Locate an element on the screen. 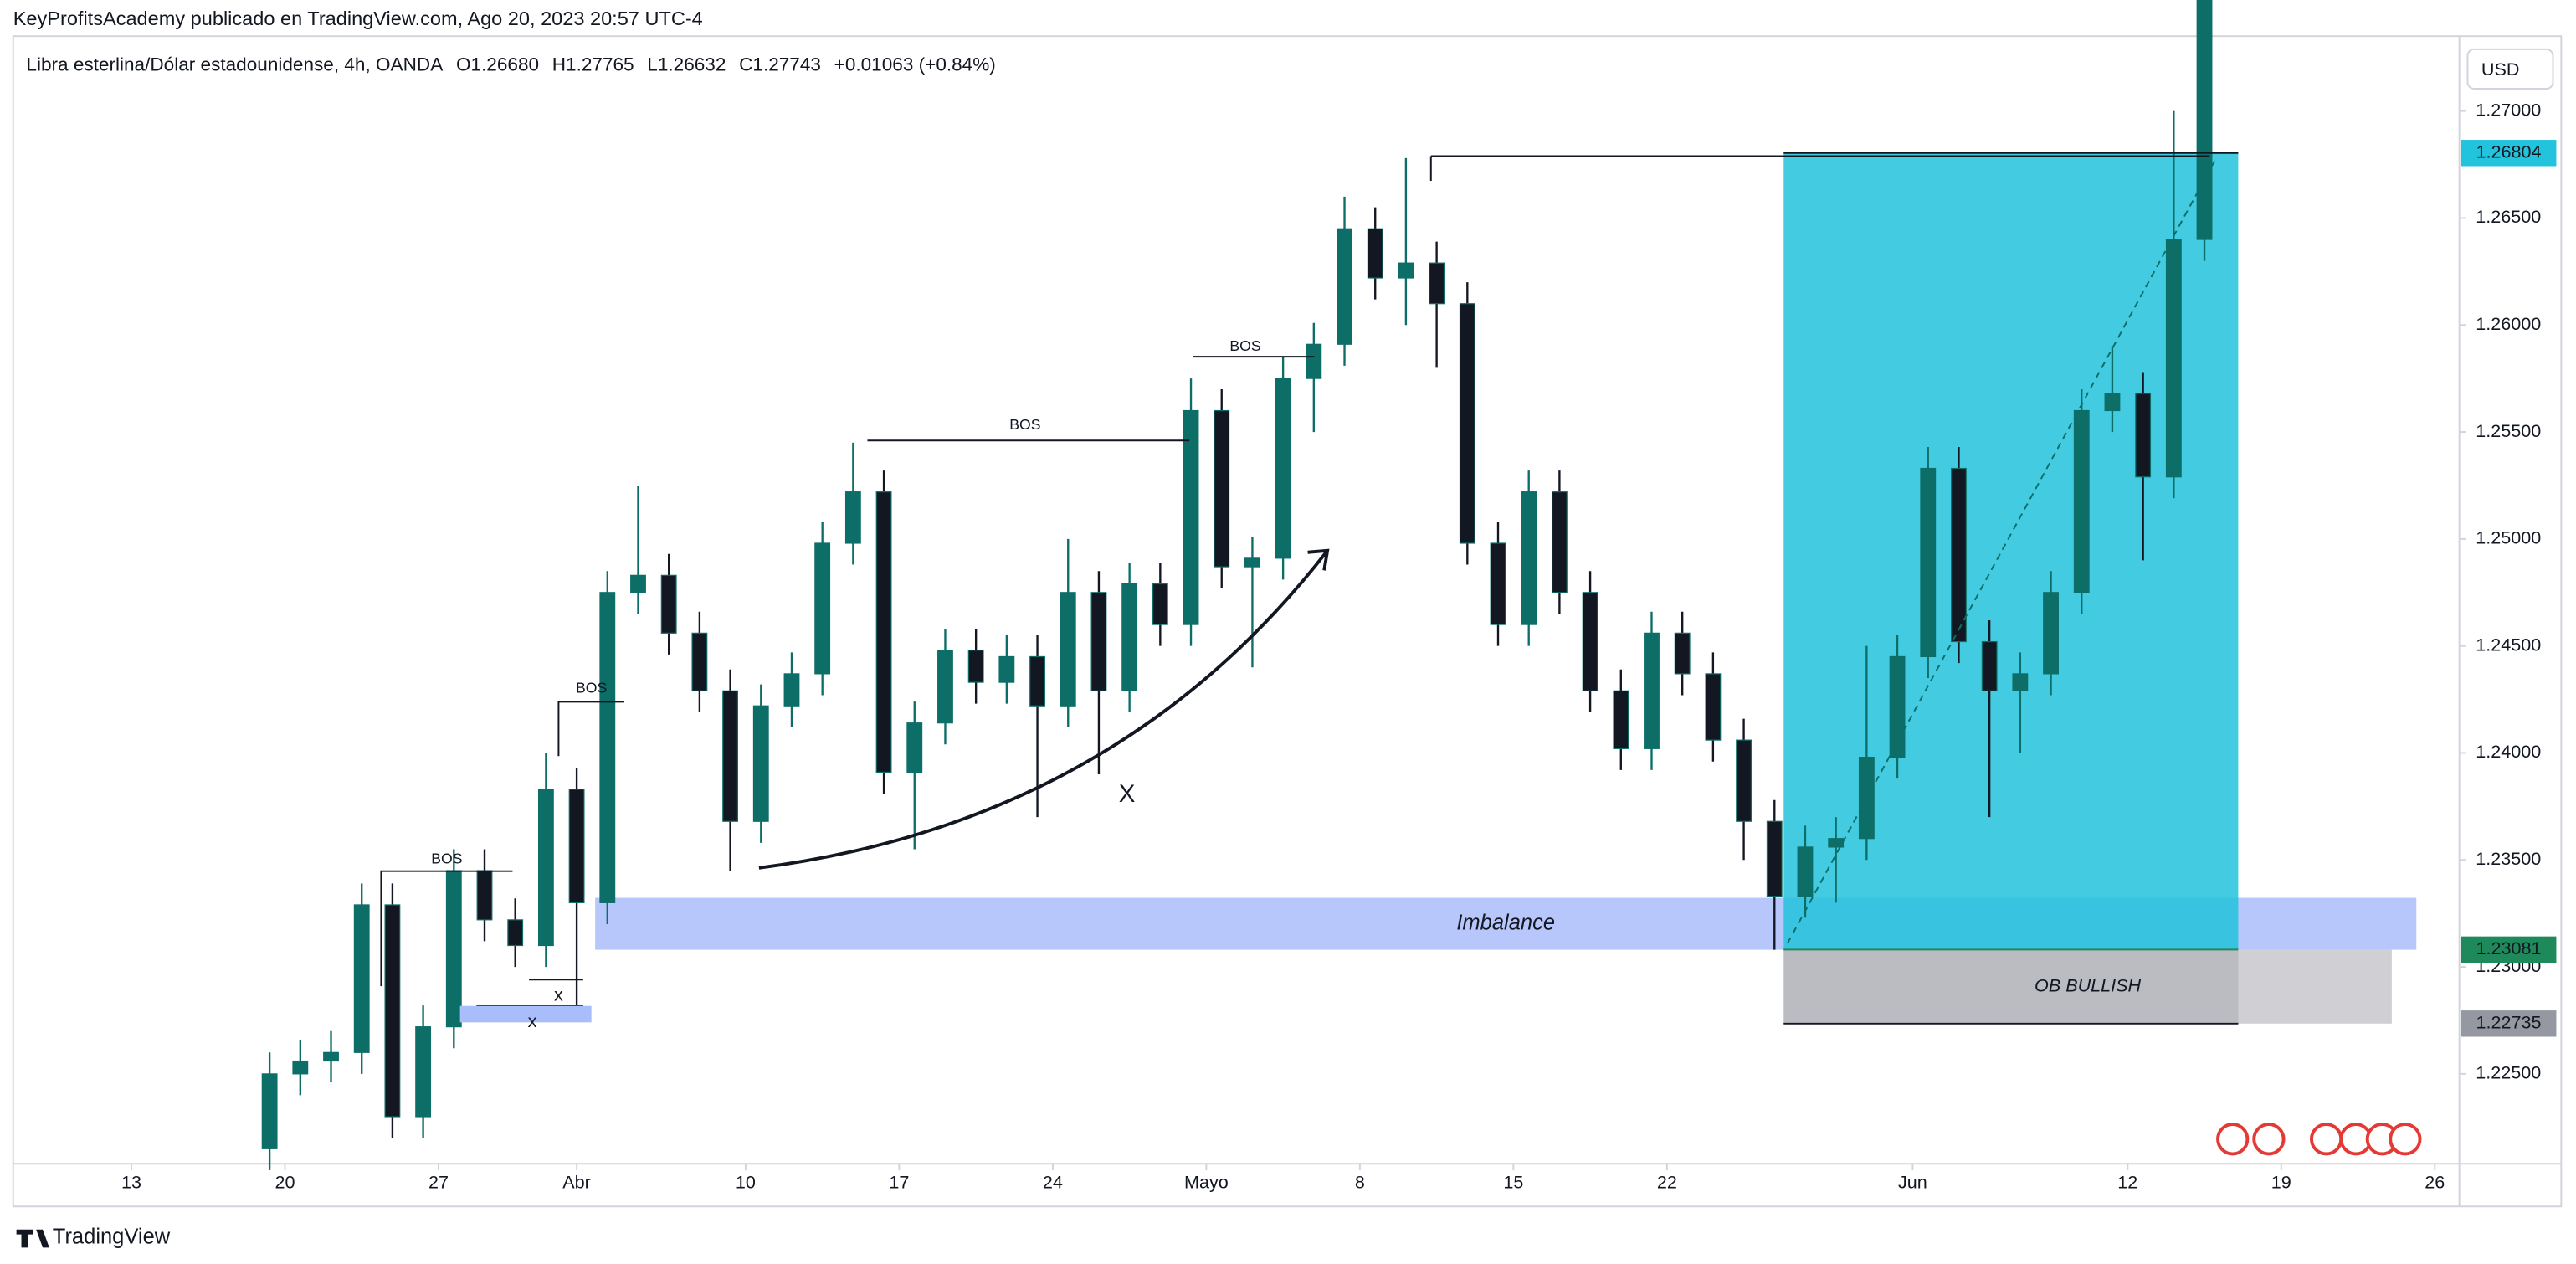 Image resolution: width=2576 pixels, height=1264 pixels. zone-label: Imbalance is located at coordinates (1505, 923).